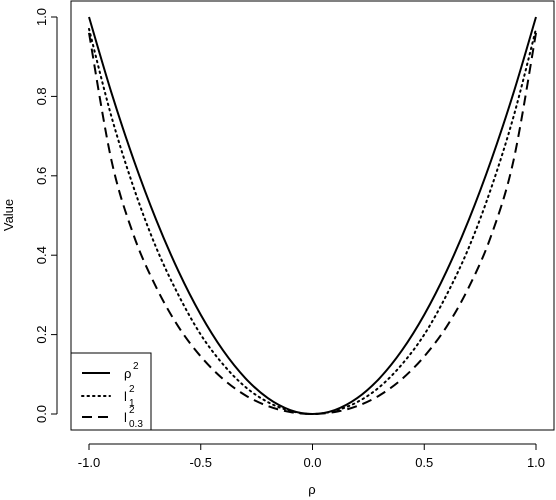  I want to click on x-tick-label: -1.0, so click(89, 462).